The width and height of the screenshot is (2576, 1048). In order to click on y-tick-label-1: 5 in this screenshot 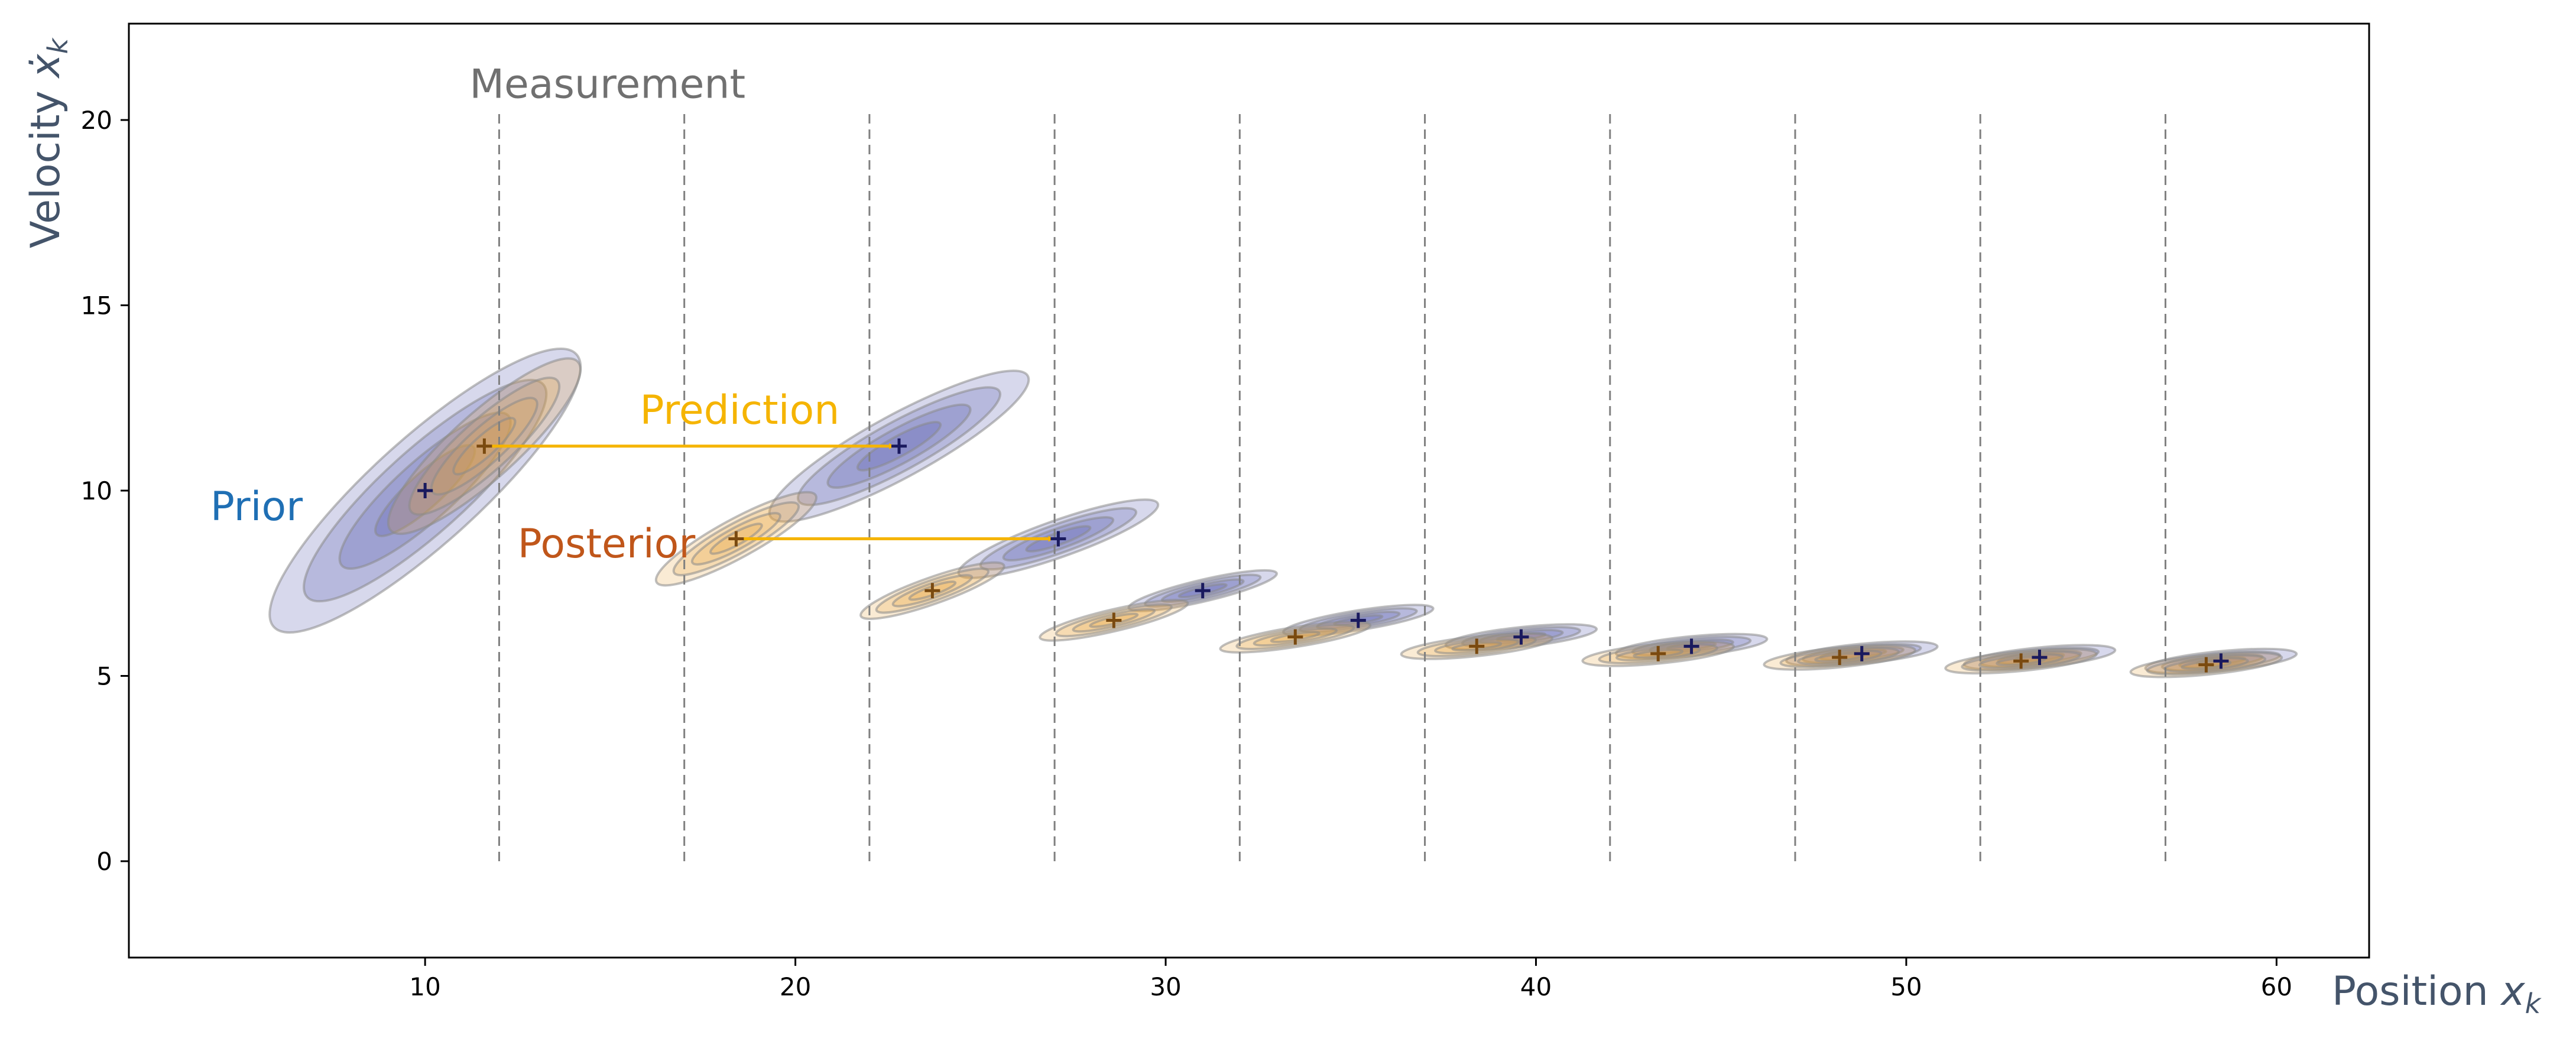, I will do `click(104, 675)`.